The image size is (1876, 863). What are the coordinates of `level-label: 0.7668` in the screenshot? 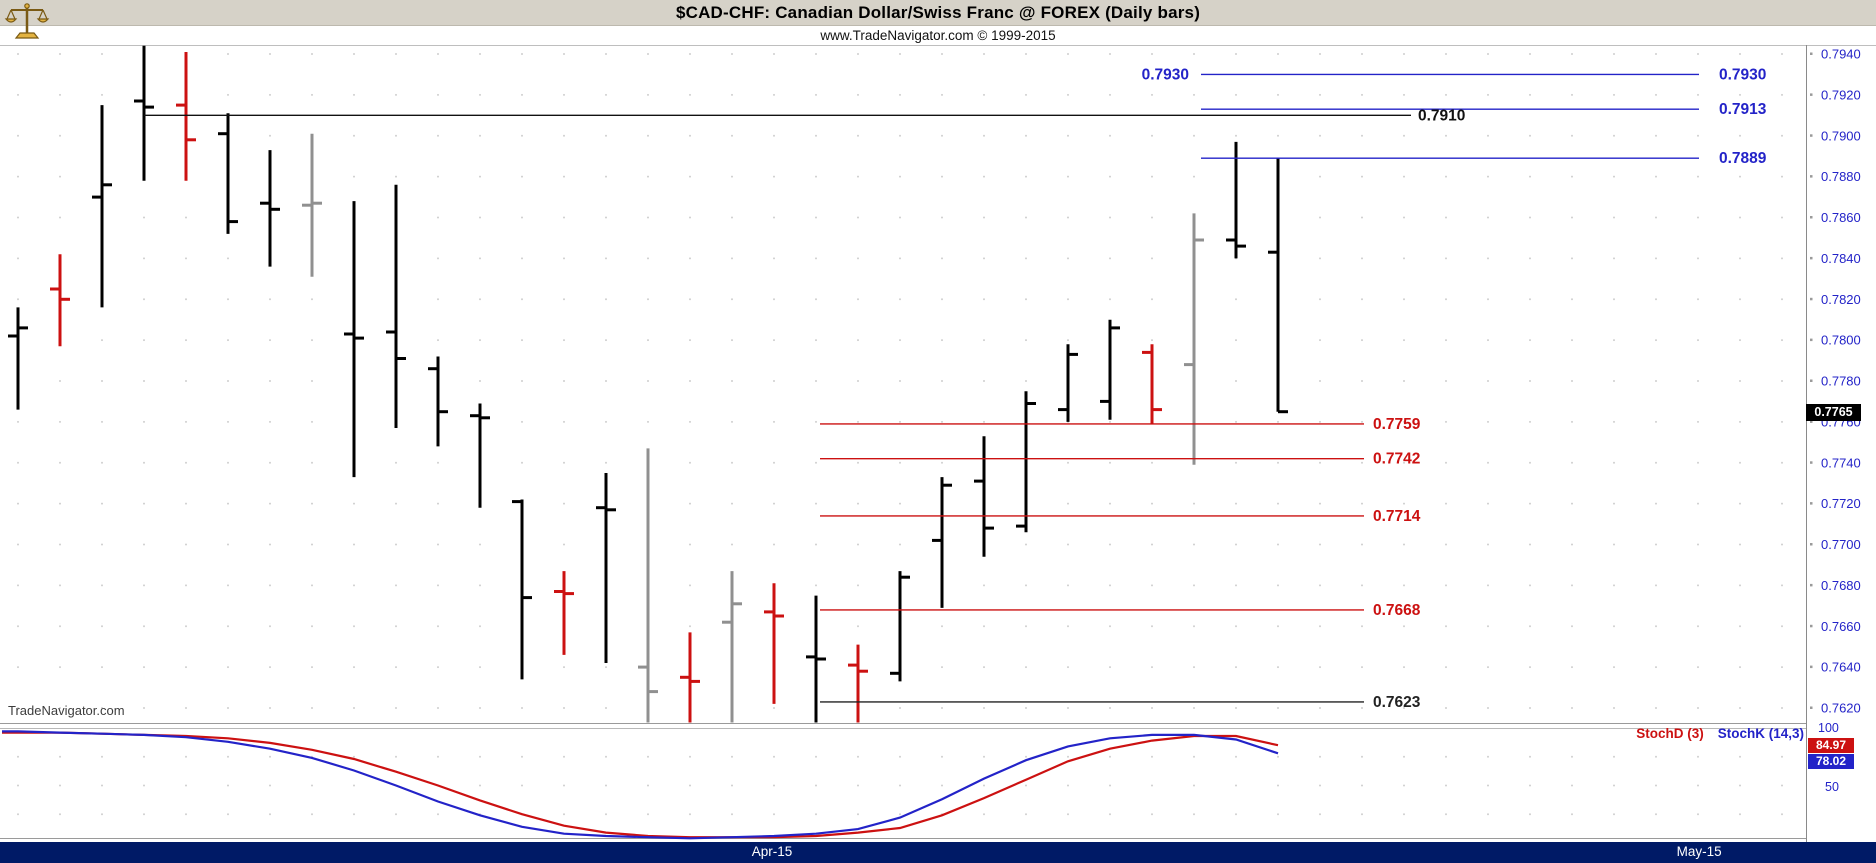 It's located at (1397, 610).